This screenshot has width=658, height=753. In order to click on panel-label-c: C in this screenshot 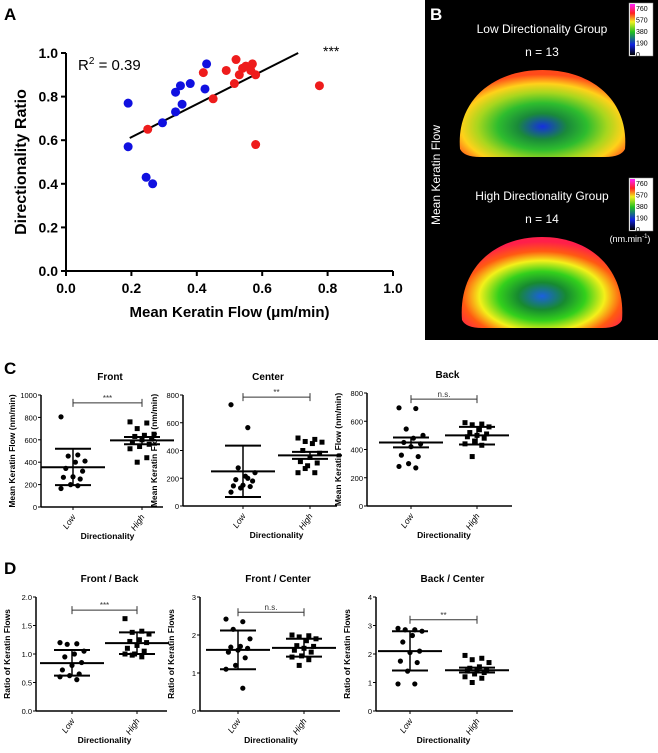, I will do `click(10, 368)`.